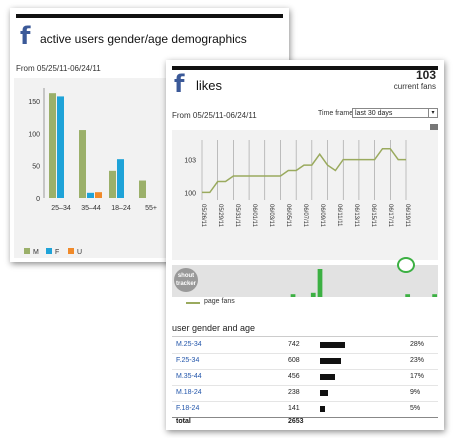  I want to click on y-tick-label: 0, so click(38, 199).